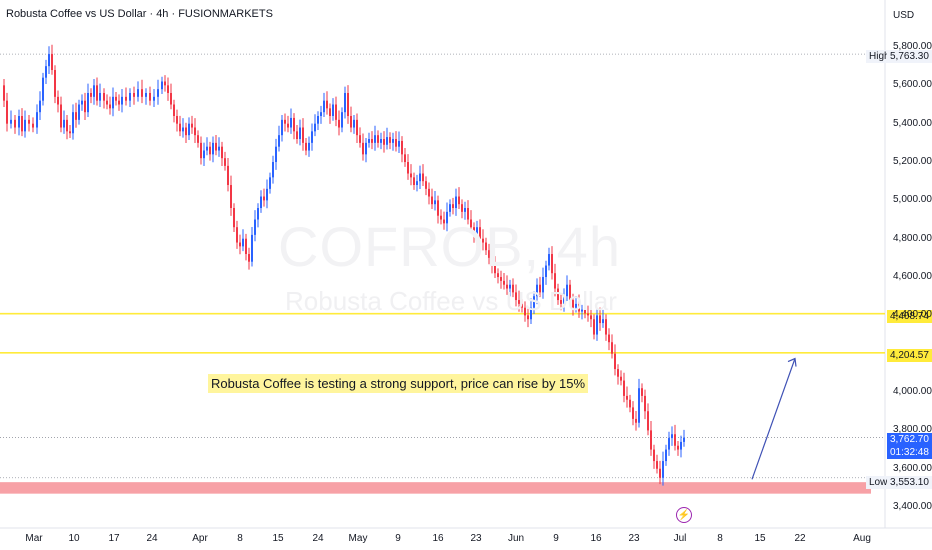  I want to click on currency-label: USD, so click(904, 15).